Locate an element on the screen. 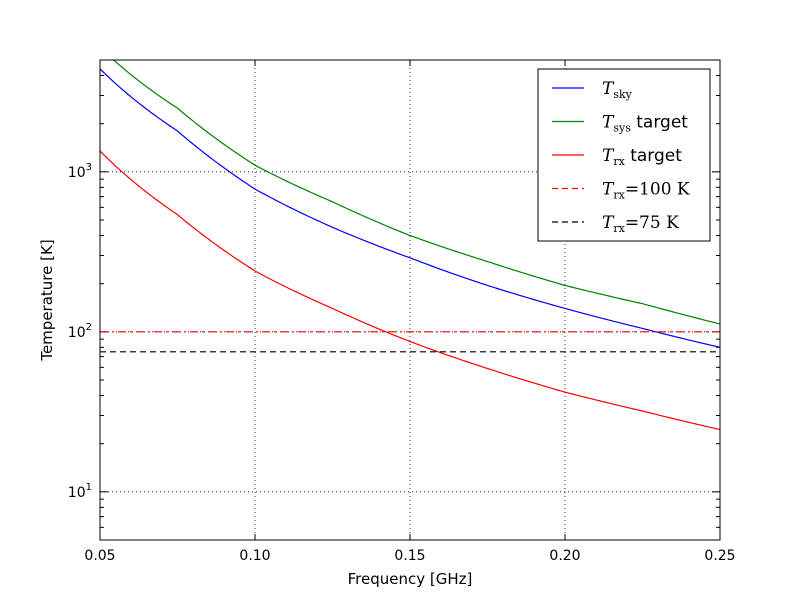 Image resolution: width=800 pixels, height=600 pixels. x-tick-label: 0.10 is located at coordinates (254, 556).